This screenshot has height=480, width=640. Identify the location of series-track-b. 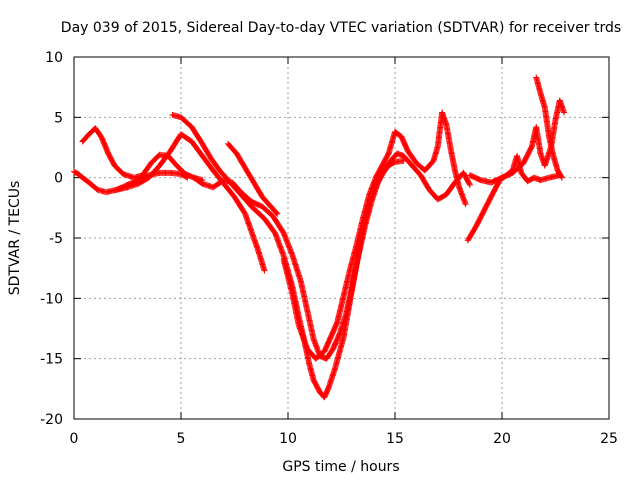
(142, 154).